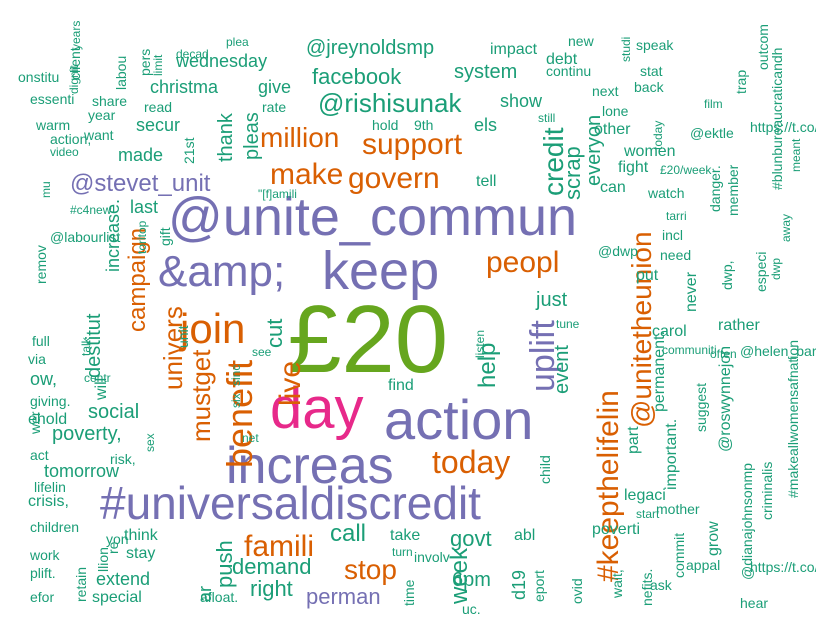 This screenshot has width=816, height=628. I want to click on cloud-word: #universaldiscredit, so click(290, 503).